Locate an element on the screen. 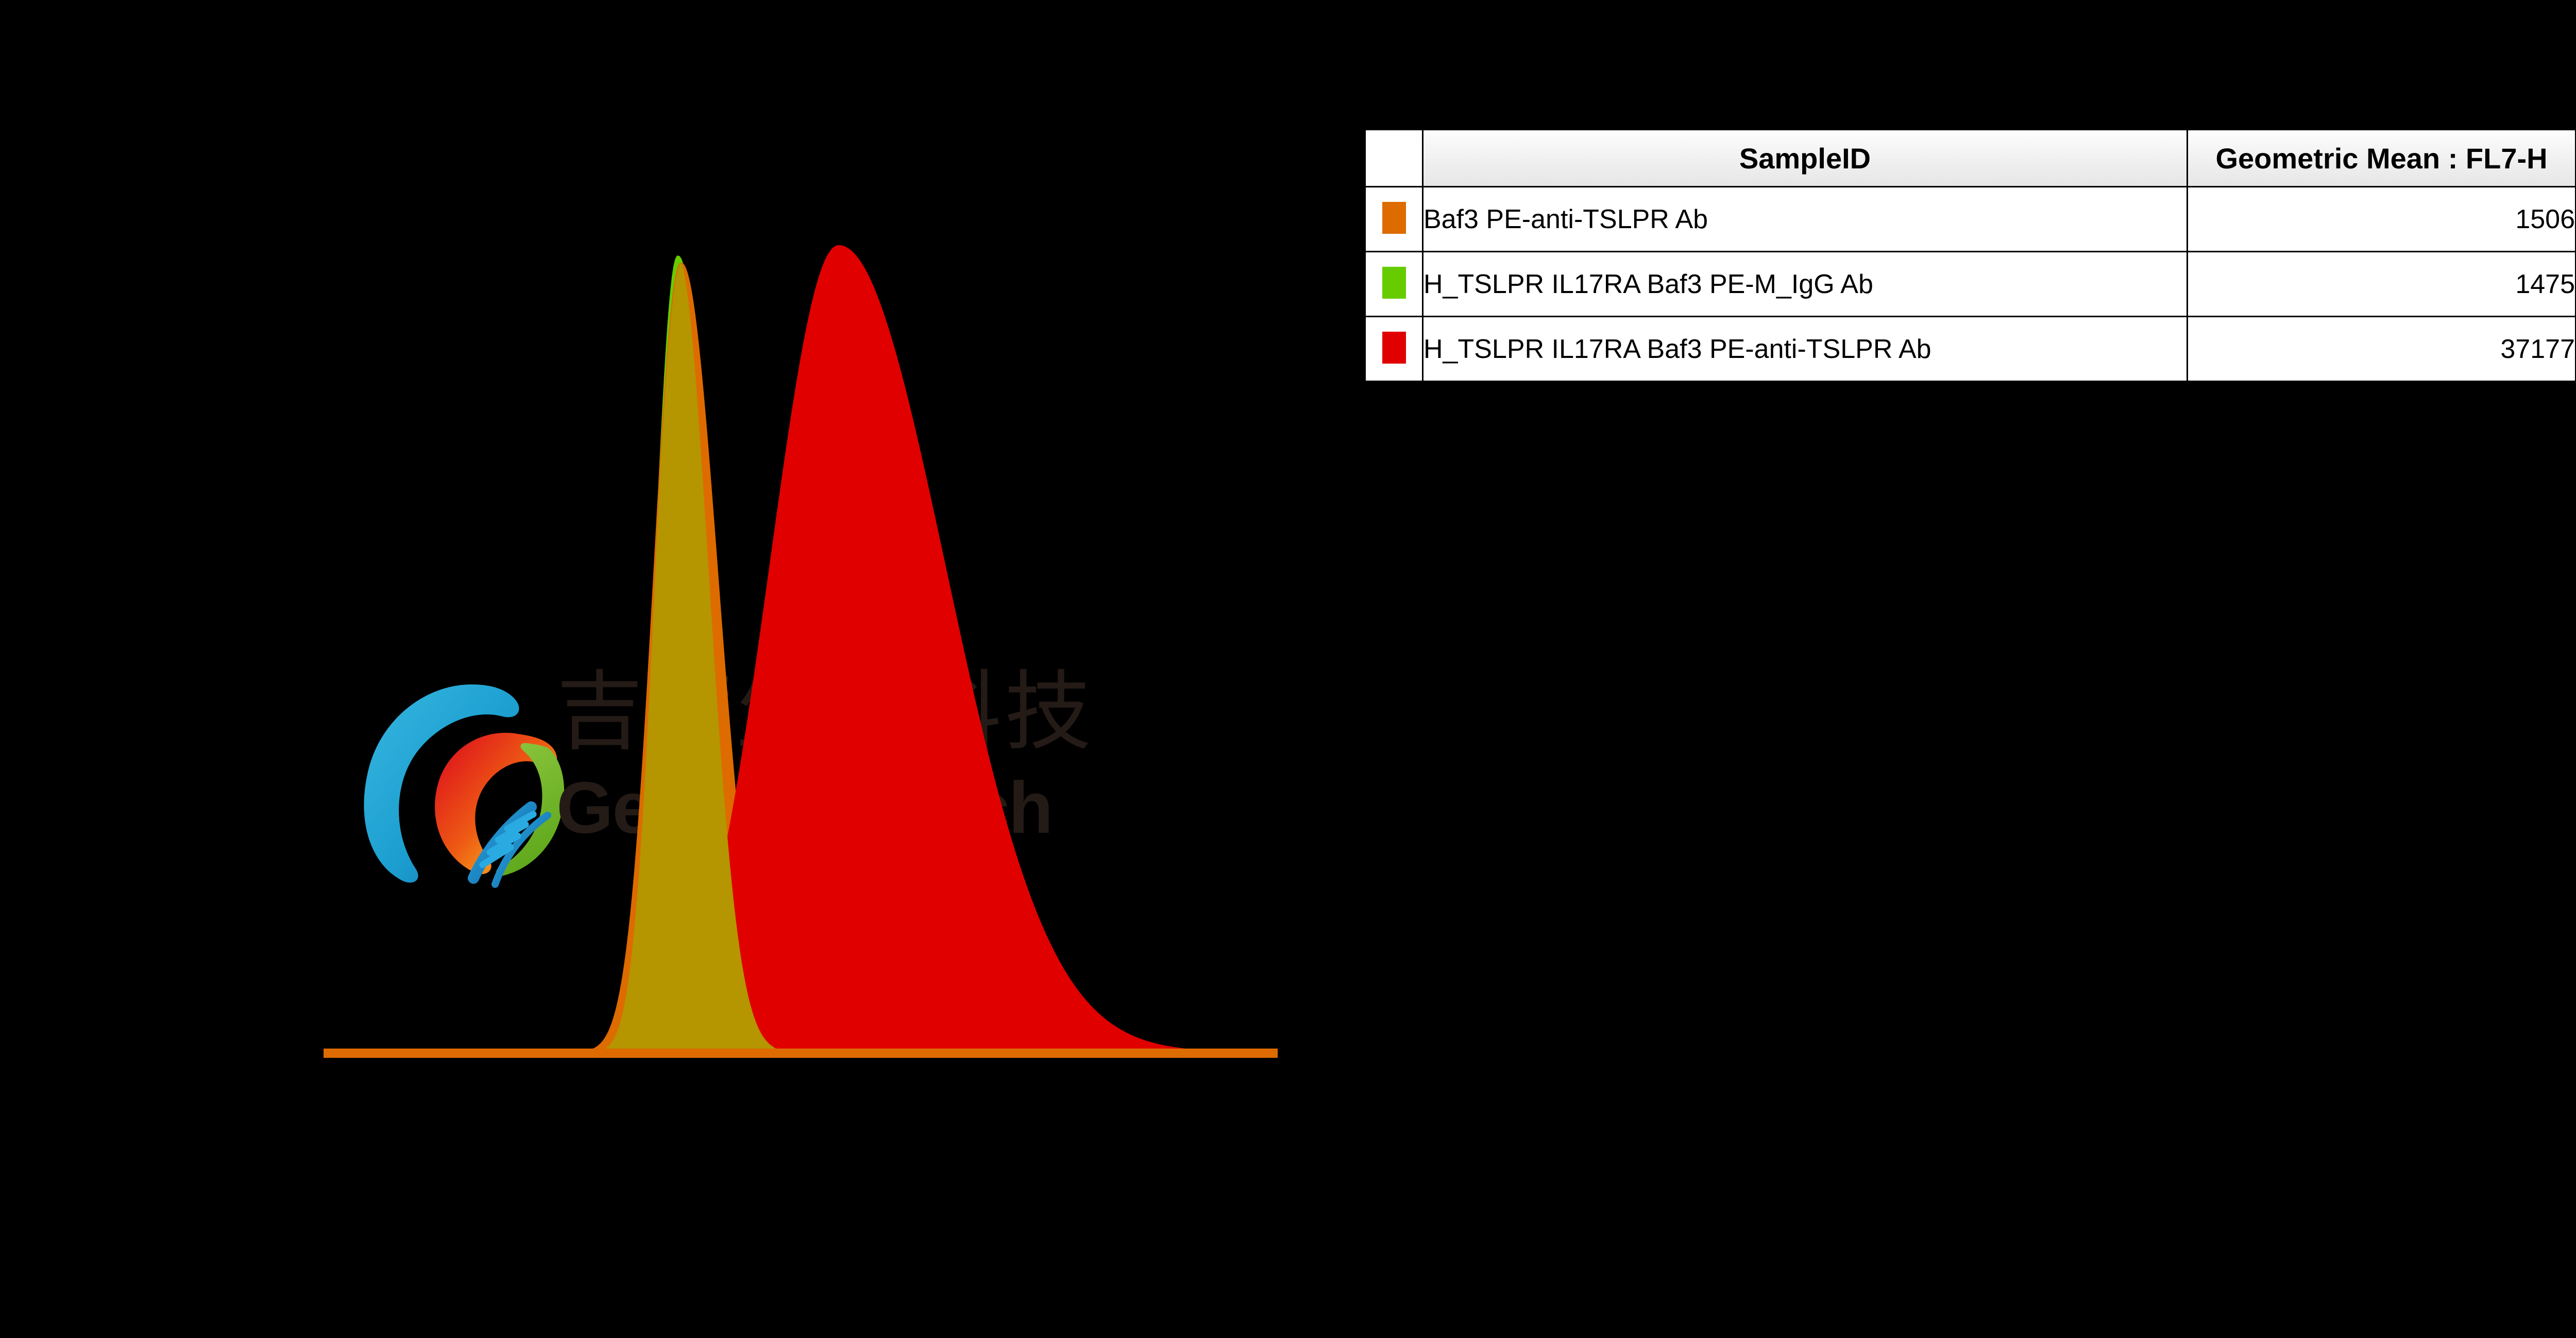 The height and width of the screenshot is (1338, 2576). row-geometric-mean-value: 1506 is located at coordinates (2381, 219).